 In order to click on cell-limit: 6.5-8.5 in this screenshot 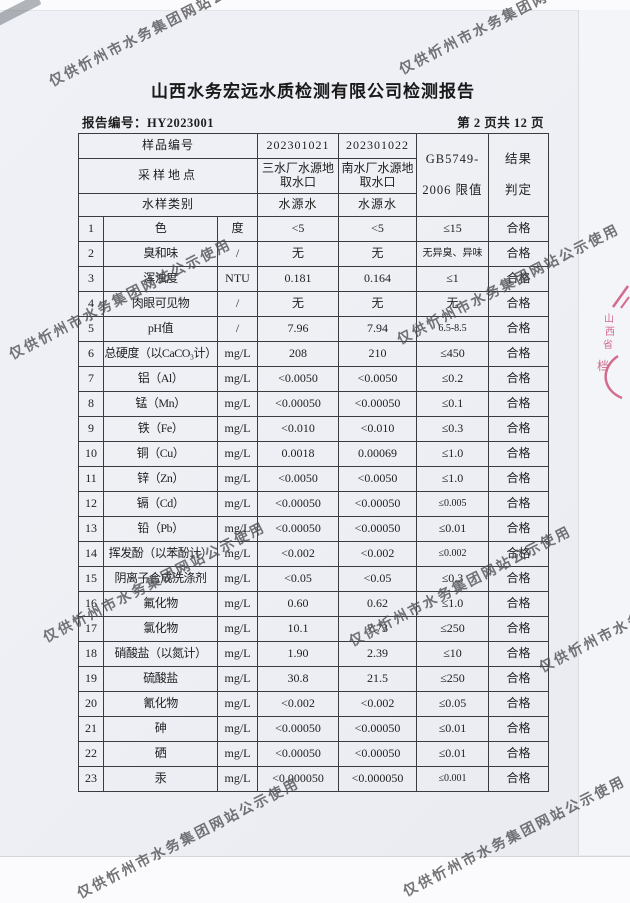, I will do `click(452, 329)`.